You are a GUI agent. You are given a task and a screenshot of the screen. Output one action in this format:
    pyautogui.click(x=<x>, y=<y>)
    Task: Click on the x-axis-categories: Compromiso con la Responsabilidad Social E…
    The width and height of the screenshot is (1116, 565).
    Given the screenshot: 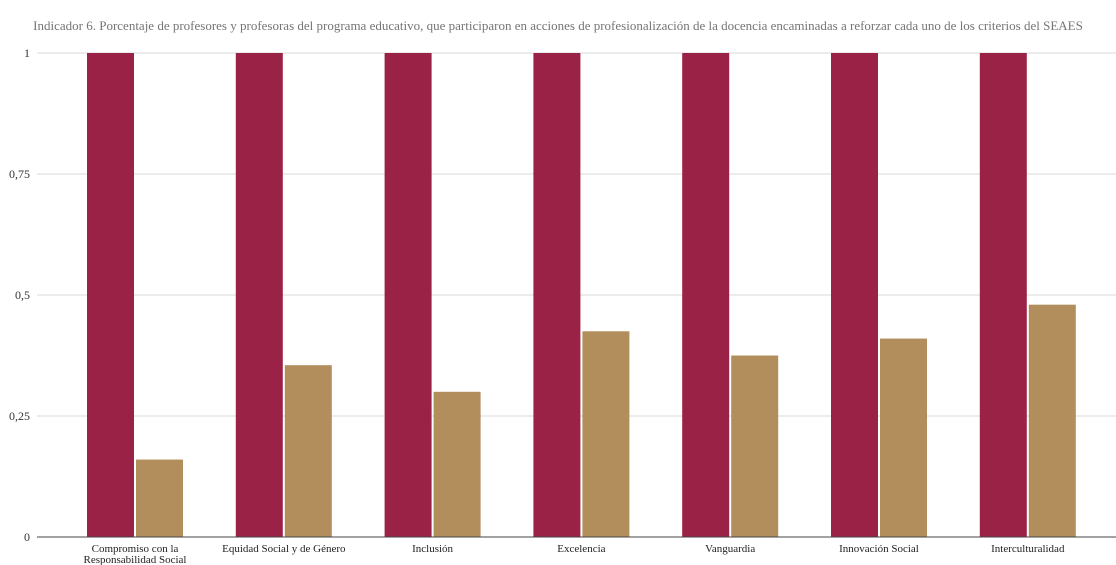 What is the action you would take?
    pyautogui.click(x=574, y=554)
    